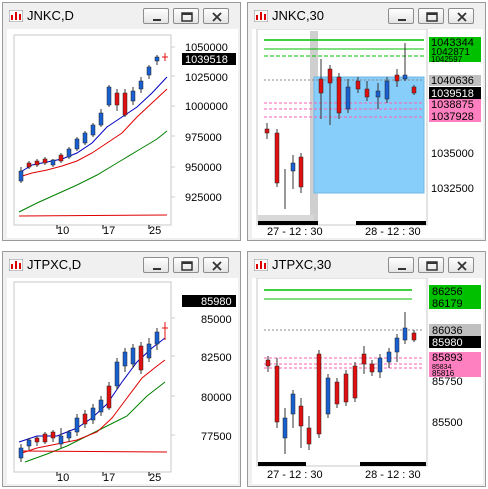 Image resolution: width=488 pixels, height=489 pixels. Describe the element at coordinates (216, 358) in the screenshot. I see `price-axis-label: 82500` at that location.